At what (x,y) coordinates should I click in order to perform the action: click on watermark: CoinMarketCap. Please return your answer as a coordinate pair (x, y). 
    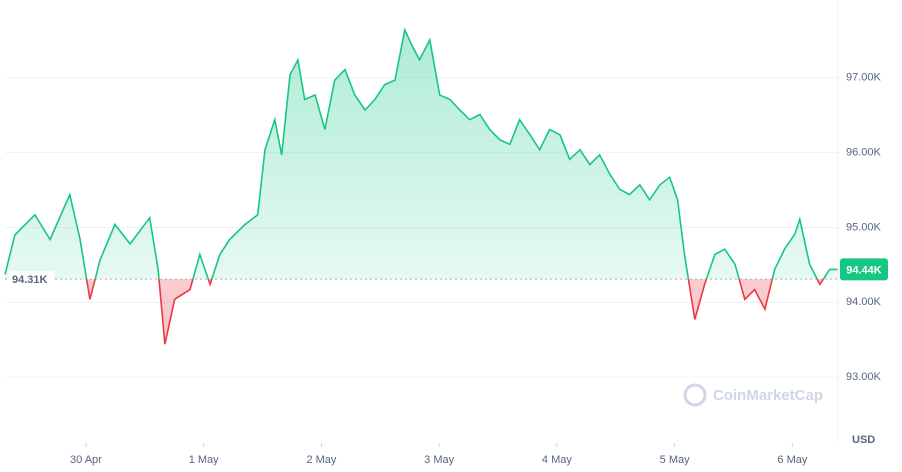
    Looking at the image, I should click on (753, 395).